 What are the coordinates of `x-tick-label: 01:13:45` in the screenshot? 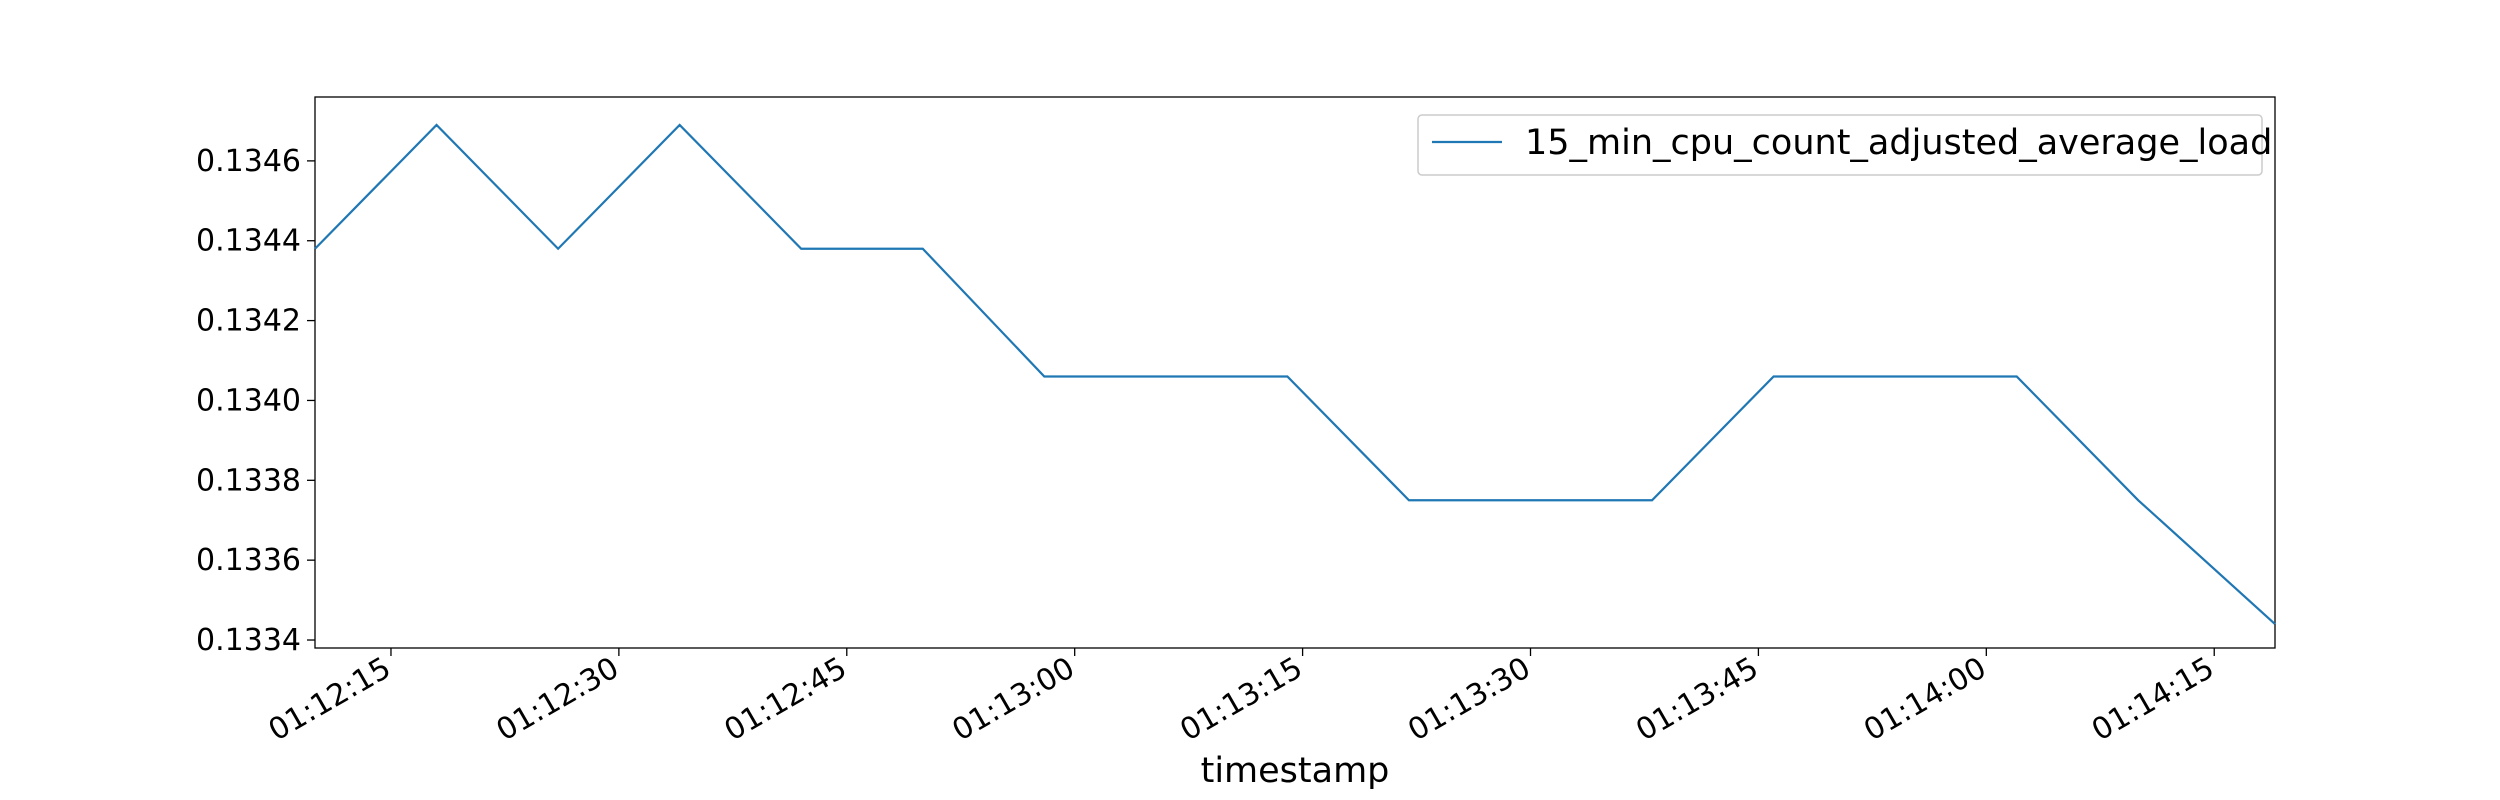 It's located at (1697, 700).